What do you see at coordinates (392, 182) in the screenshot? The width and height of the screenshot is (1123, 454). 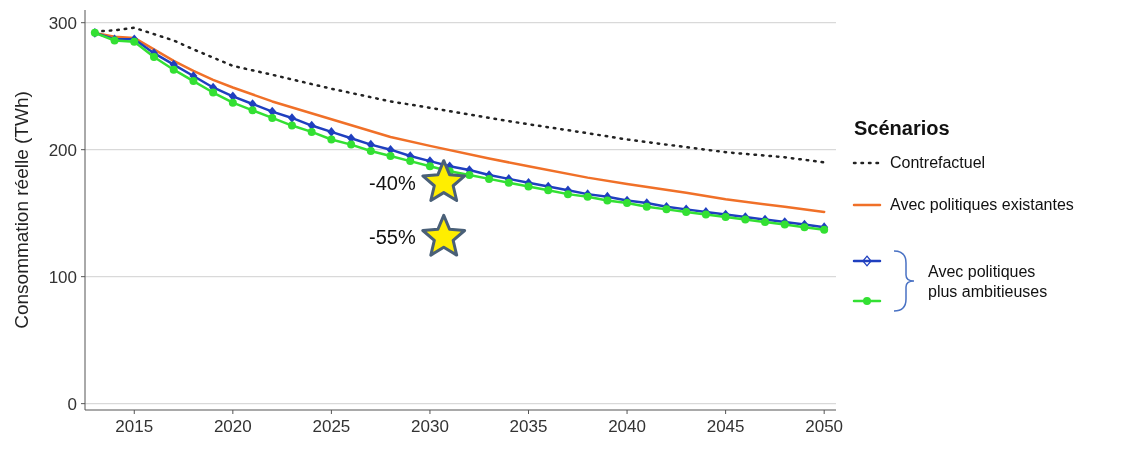 I see `annotation: -40%` at bounding box center [392, 182].